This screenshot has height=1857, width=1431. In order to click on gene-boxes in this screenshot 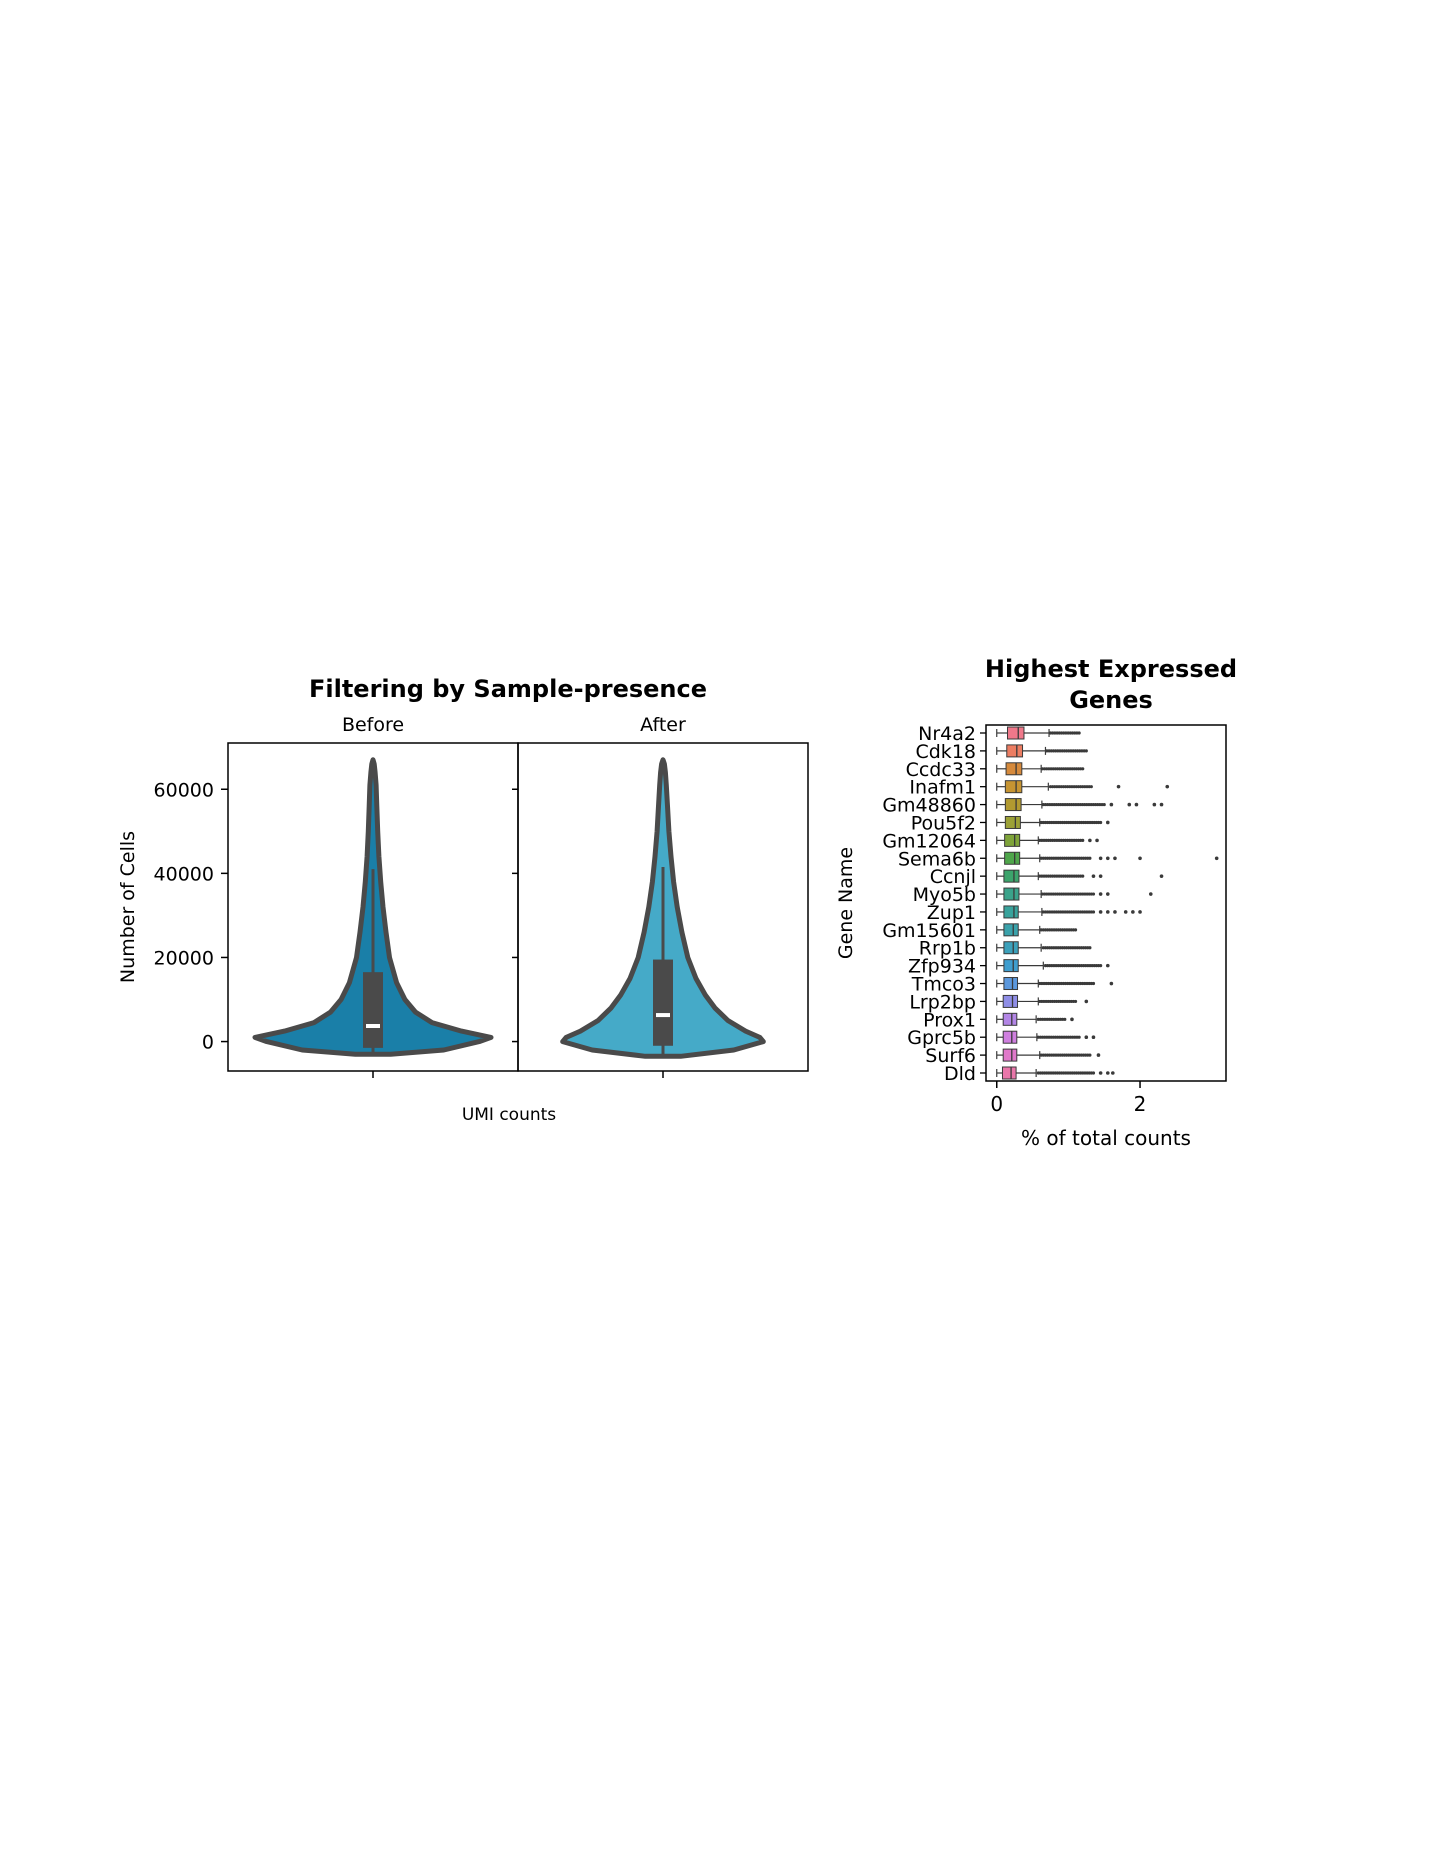, I will do `click(1107, 903)`.